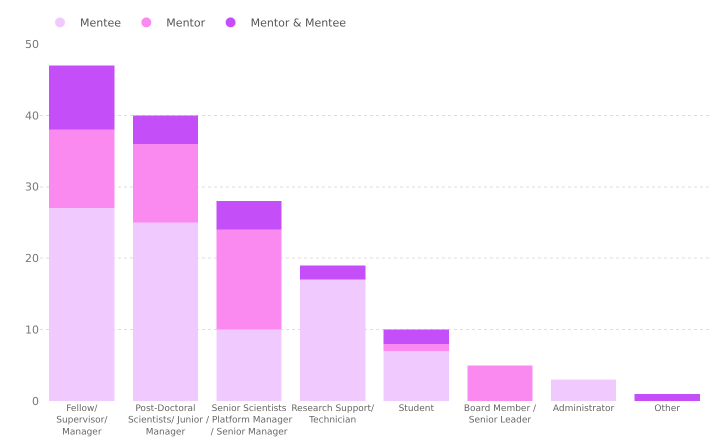 The width and height of the screenshot is (717, 445). What do you see at coordinates (186, 23) in the screenshot?
I see `legend-label: Mentor` at bounding box center [186, 23].